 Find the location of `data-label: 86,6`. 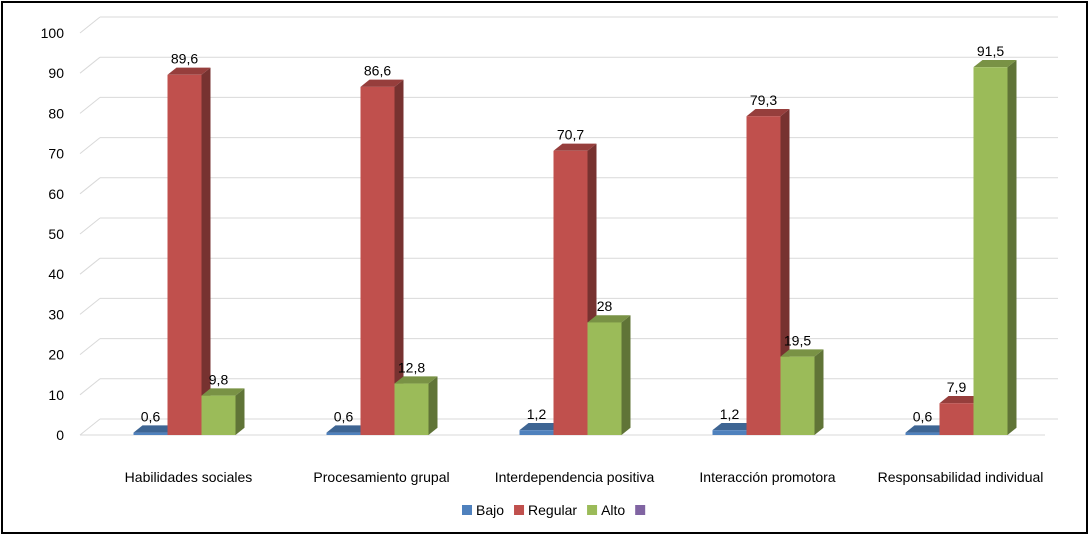

data-label: 86,6 is located at coordinates (377, 71).